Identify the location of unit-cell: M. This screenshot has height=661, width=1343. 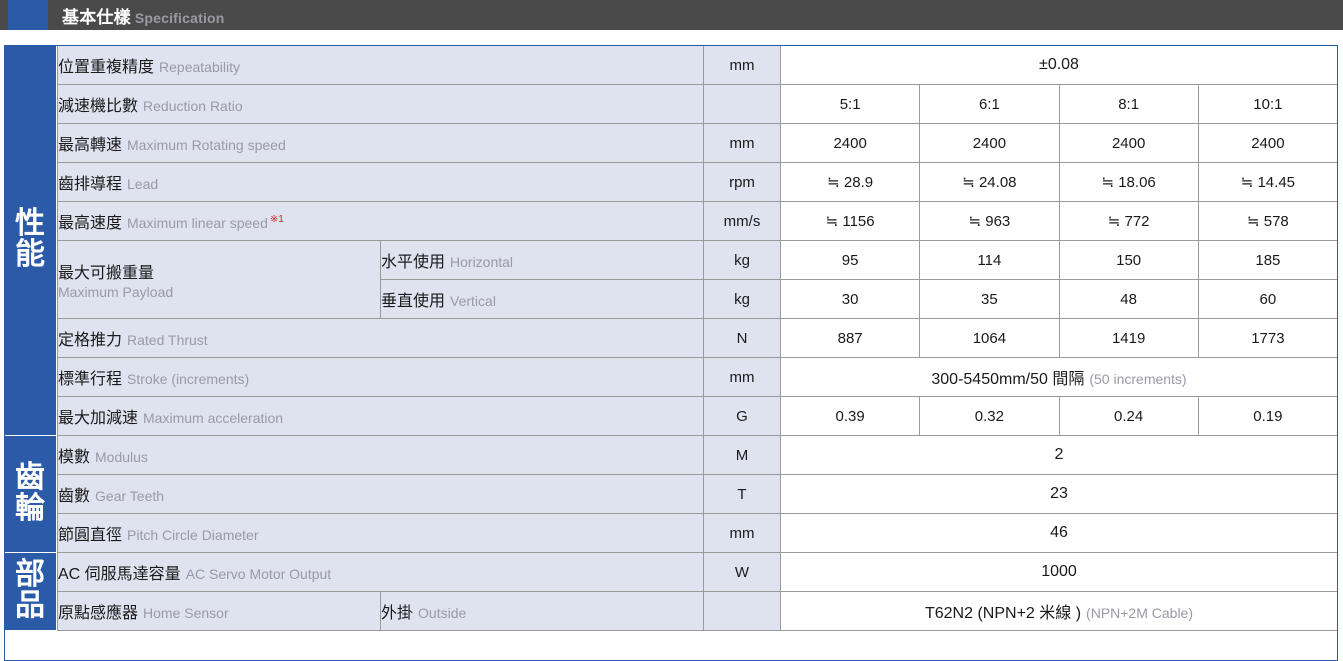
(742, 455).